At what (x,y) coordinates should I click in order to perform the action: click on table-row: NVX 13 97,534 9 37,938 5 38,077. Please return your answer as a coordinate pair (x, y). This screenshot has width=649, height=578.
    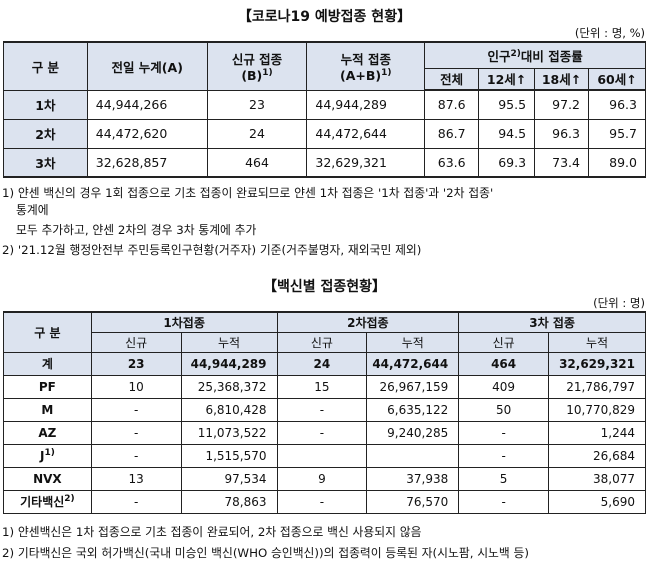
    Looking at the image, I should click on (324, 478).